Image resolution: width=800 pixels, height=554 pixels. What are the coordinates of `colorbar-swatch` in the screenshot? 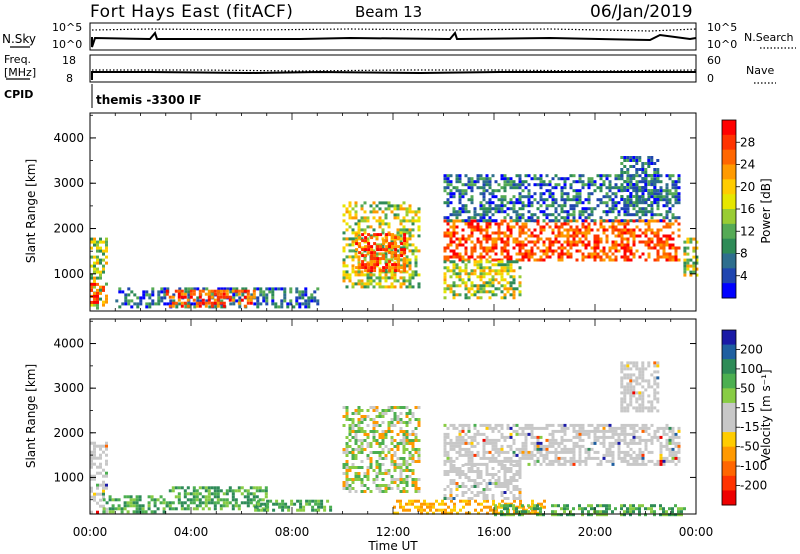 It's located at (729, 440).